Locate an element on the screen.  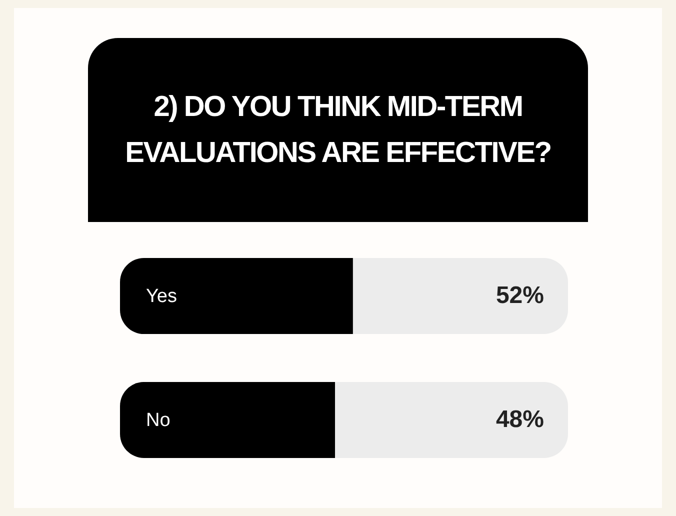
data-label: 48% is located at coordinates (520, 419).